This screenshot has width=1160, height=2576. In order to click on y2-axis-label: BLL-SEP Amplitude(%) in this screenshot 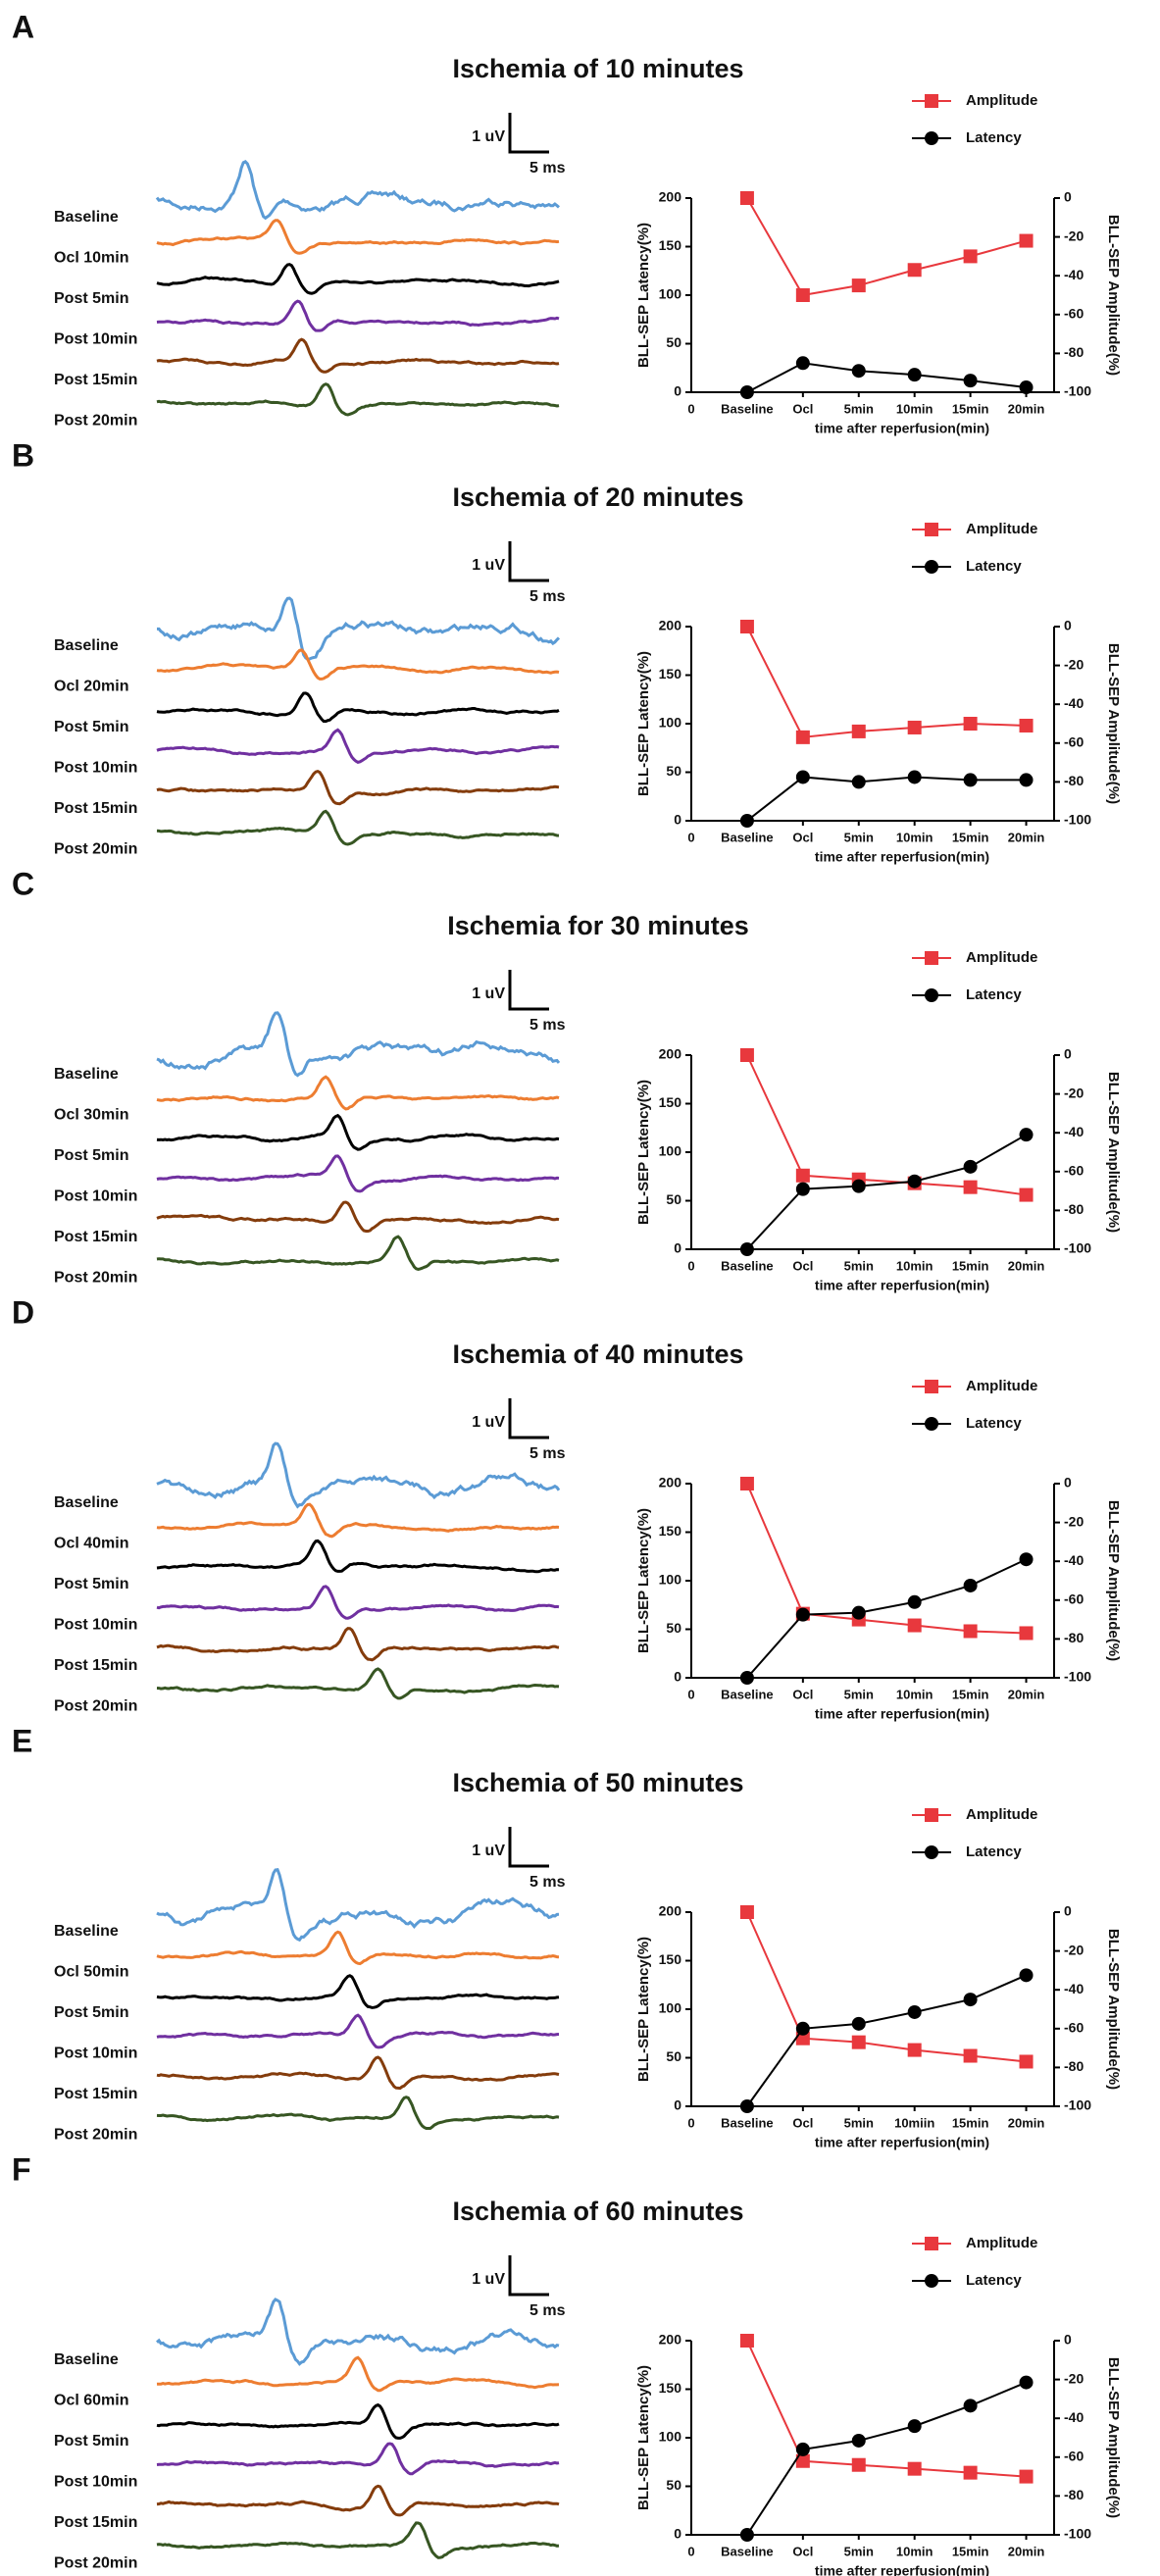, I will do `click(1114, 2437)`.